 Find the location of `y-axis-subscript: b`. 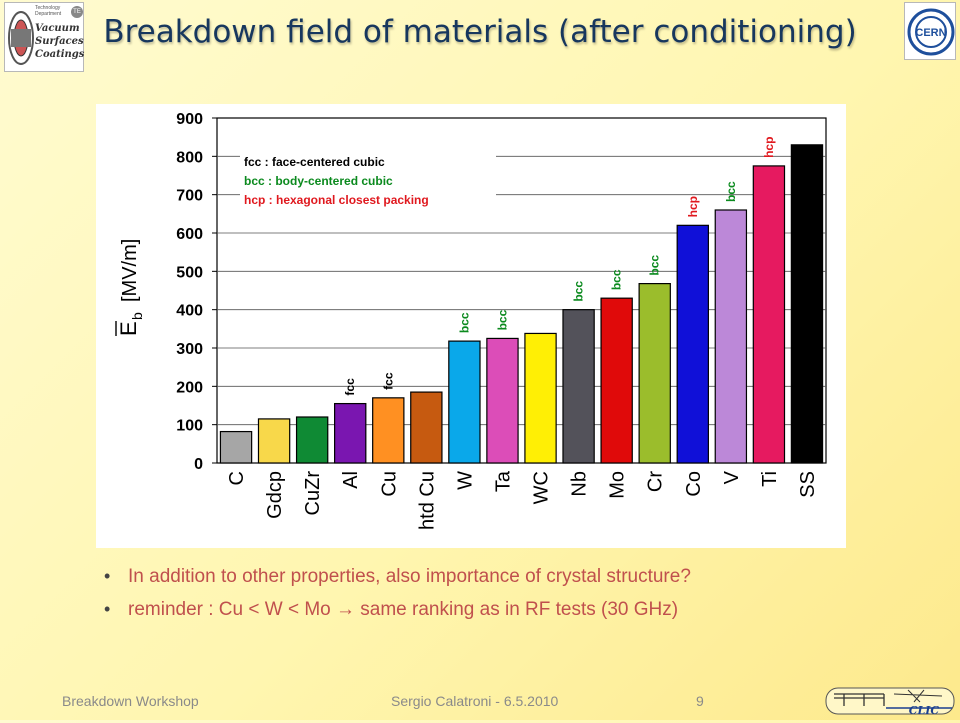

y-axis-subscript: b is located at coordinates (137, 316).